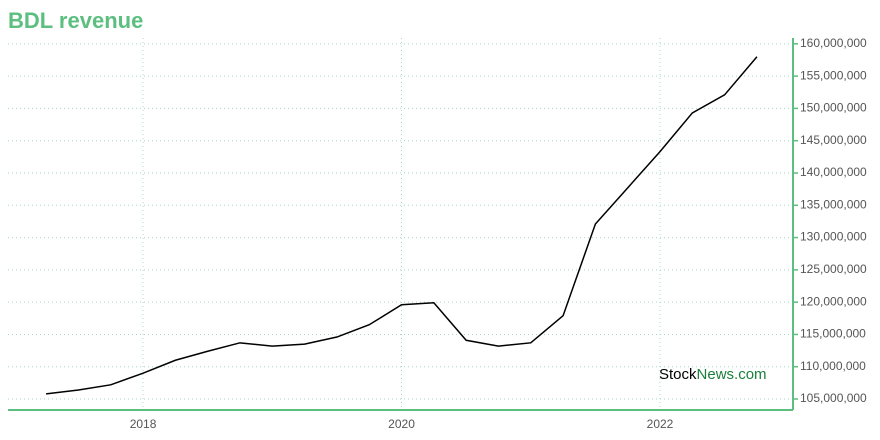 The width and height of the screenshot is (880, 440). I want to click on watermark: StockNews.com, so click(713, 374).